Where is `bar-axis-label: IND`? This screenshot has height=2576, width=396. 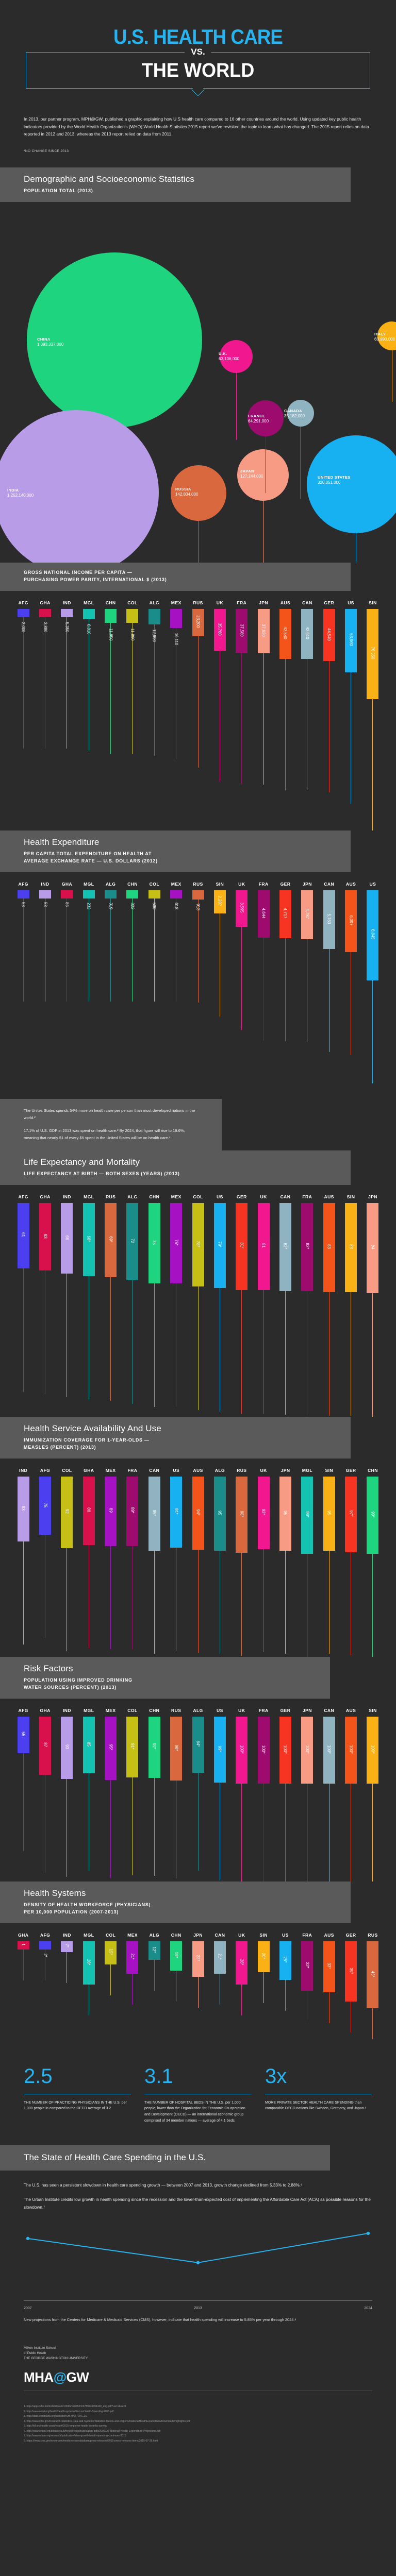
bar-axis-label: IND is located at coordinates (23, 1470).